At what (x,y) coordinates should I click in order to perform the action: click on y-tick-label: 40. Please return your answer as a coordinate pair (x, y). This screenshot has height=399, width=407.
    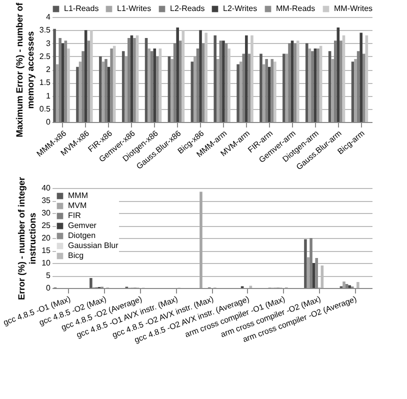
    Looking at the image, I should click on (47, 188).